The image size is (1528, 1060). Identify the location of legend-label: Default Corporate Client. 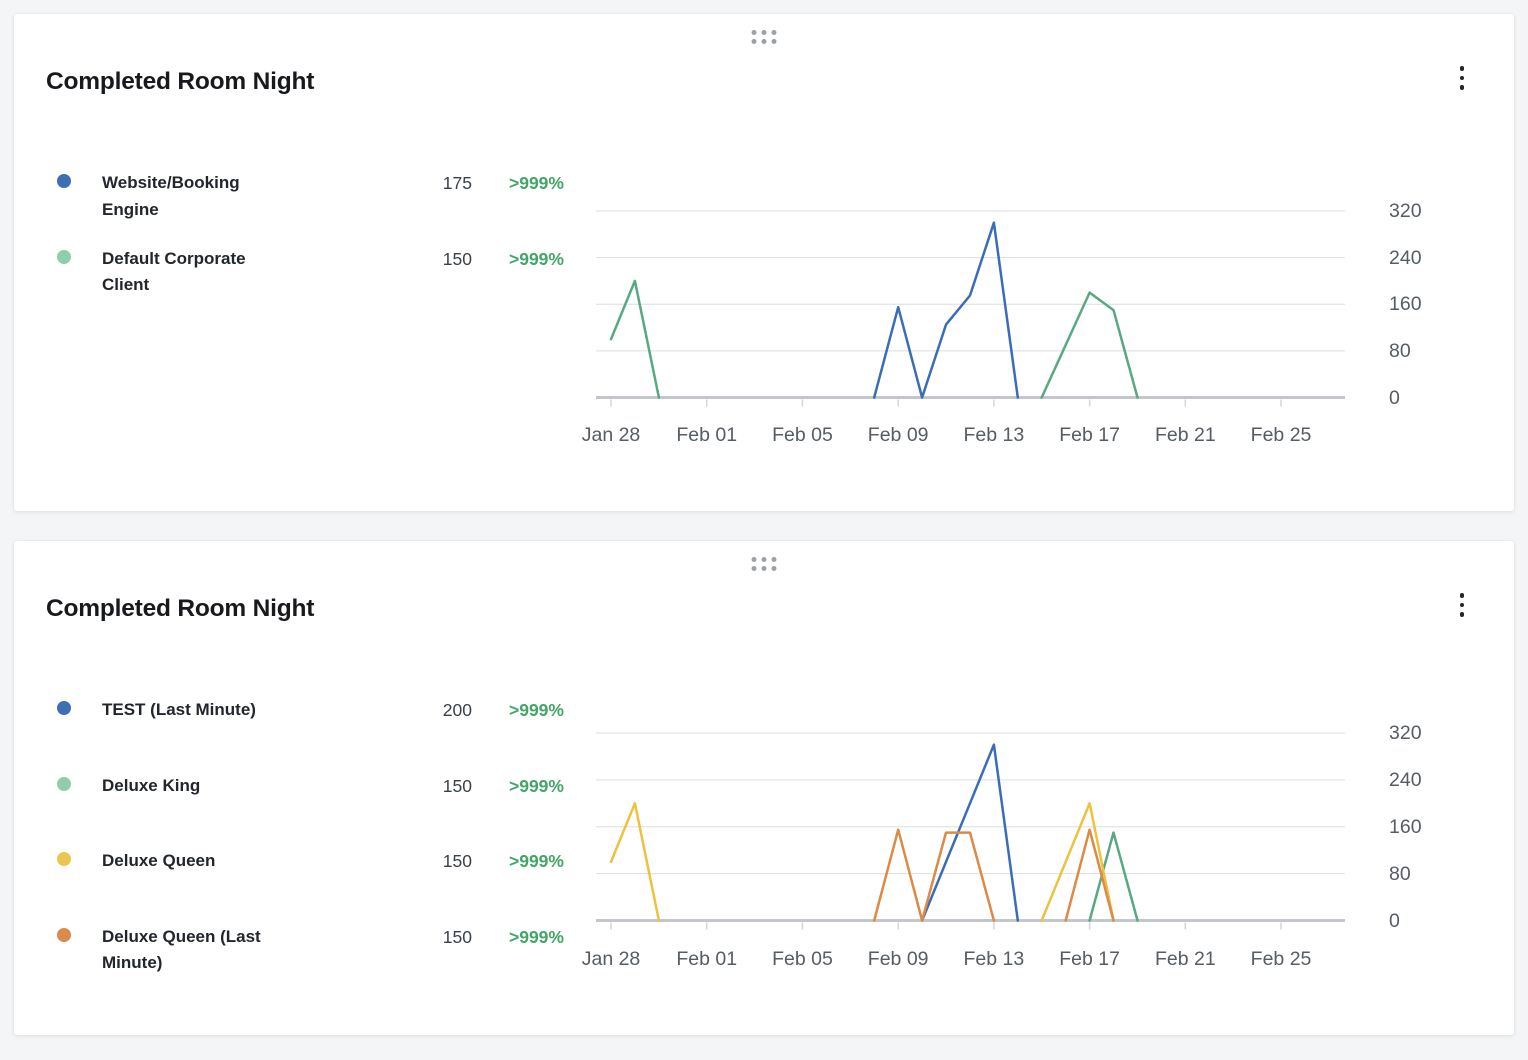
(174, 271).